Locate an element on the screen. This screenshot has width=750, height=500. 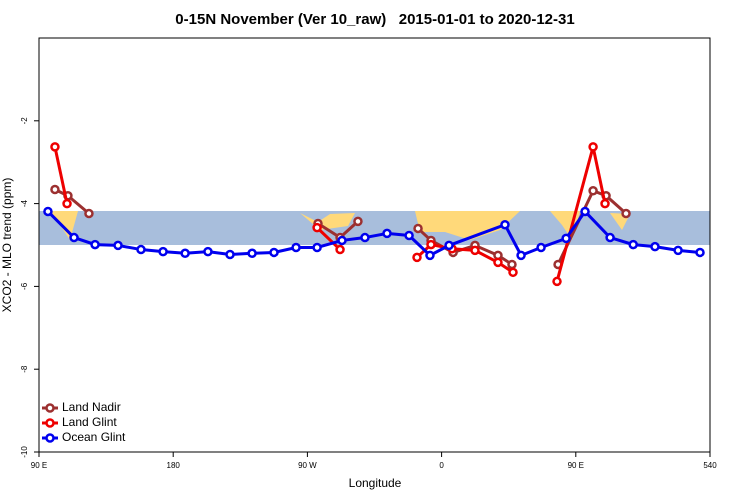
y-tick-label: -8 is located at coordinates (24, 369).